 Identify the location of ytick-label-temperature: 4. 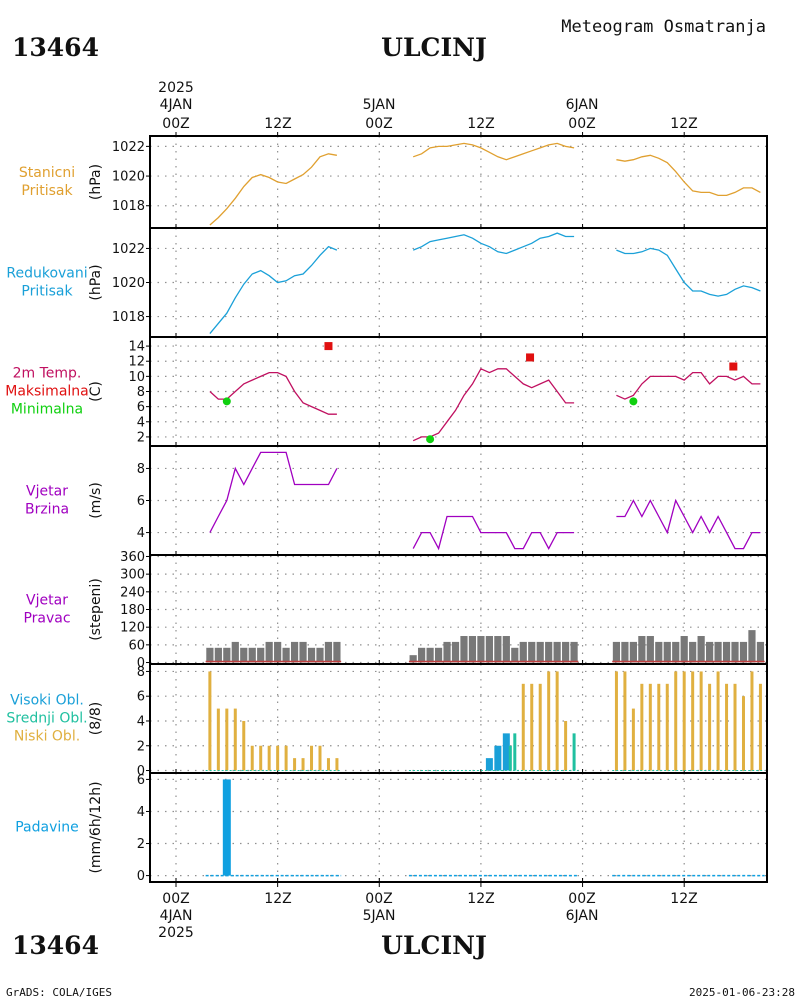
(141, 422).